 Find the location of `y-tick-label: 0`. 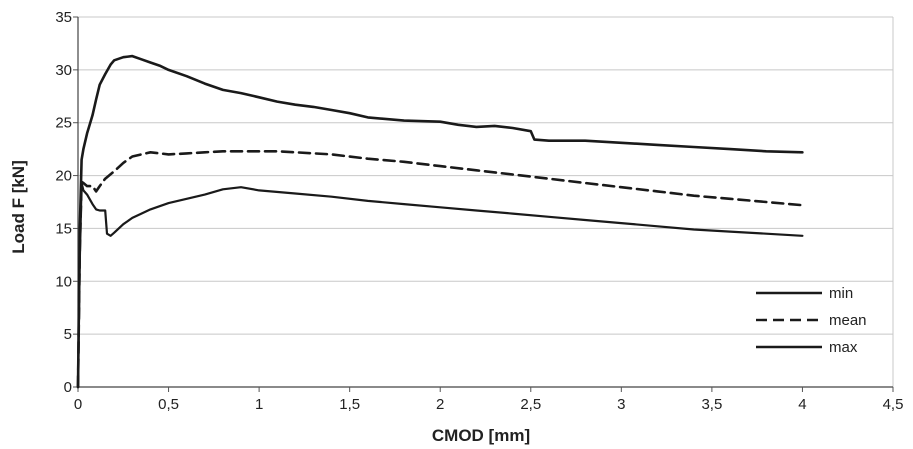

y-tick-label: 0 is located at coordinates (68, 387).